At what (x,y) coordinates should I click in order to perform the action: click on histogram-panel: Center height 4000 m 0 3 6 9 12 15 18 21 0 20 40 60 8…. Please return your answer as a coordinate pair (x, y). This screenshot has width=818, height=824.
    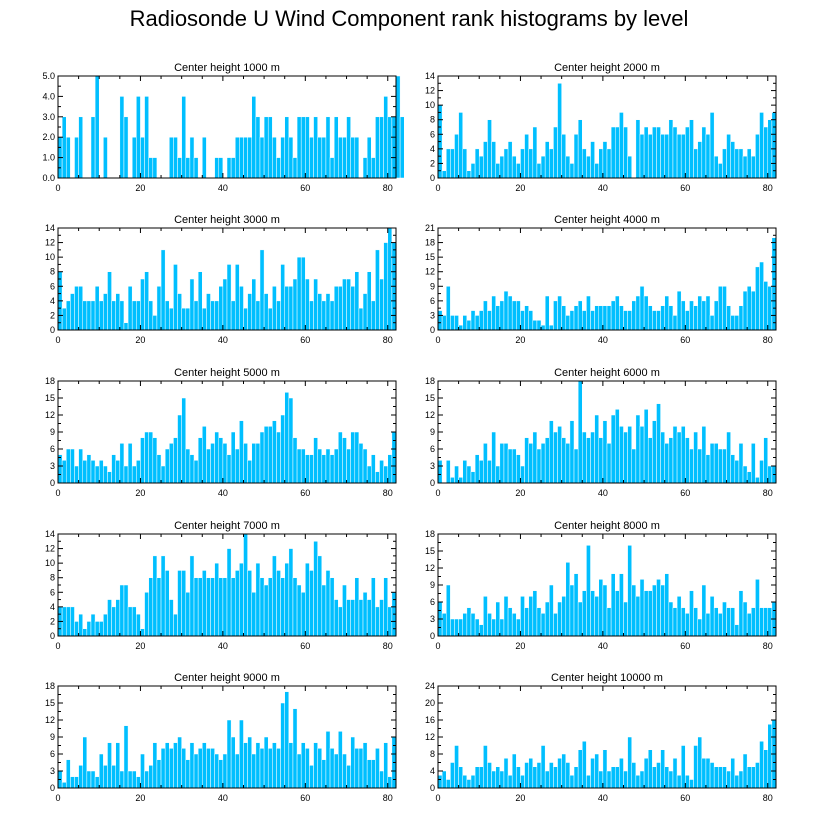
    Looking at the image, I should click on (601, 279).